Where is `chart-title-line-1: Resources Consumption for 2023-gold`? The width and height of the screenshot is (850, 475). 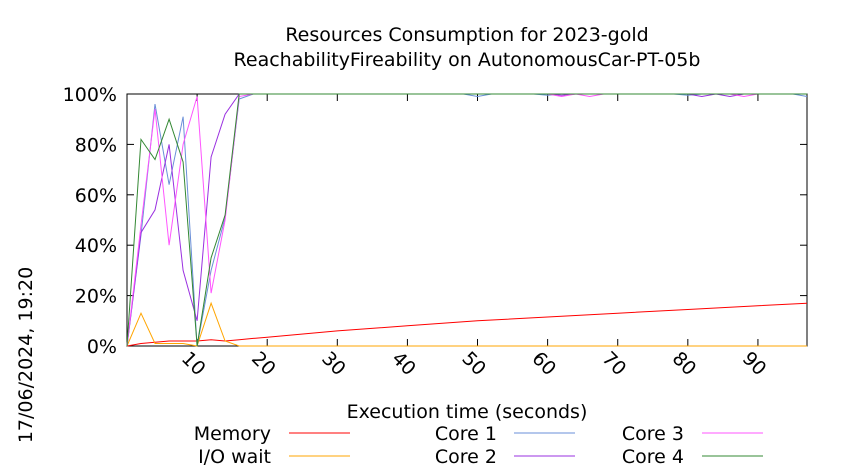
chart-title-line-1: Resources Consumption for 2023-gold is located at coordinates (466, 35).